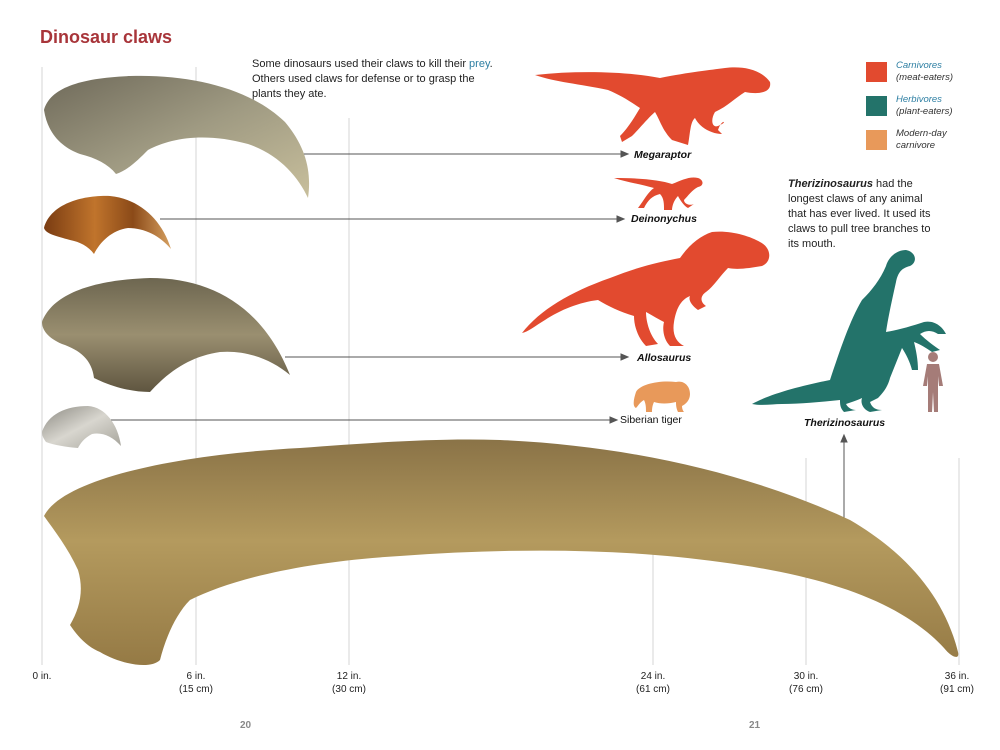 The image size is (1000, 750). I want to click on prey-link: prey, so click(479, 64).